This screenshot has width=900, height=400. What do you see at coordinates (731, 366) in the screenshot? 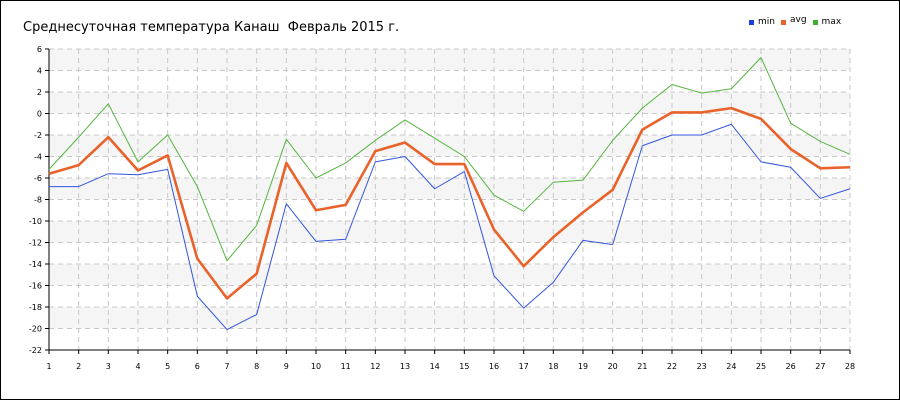
I see `x-tick-label: 24` at bounding box center [731, 366].